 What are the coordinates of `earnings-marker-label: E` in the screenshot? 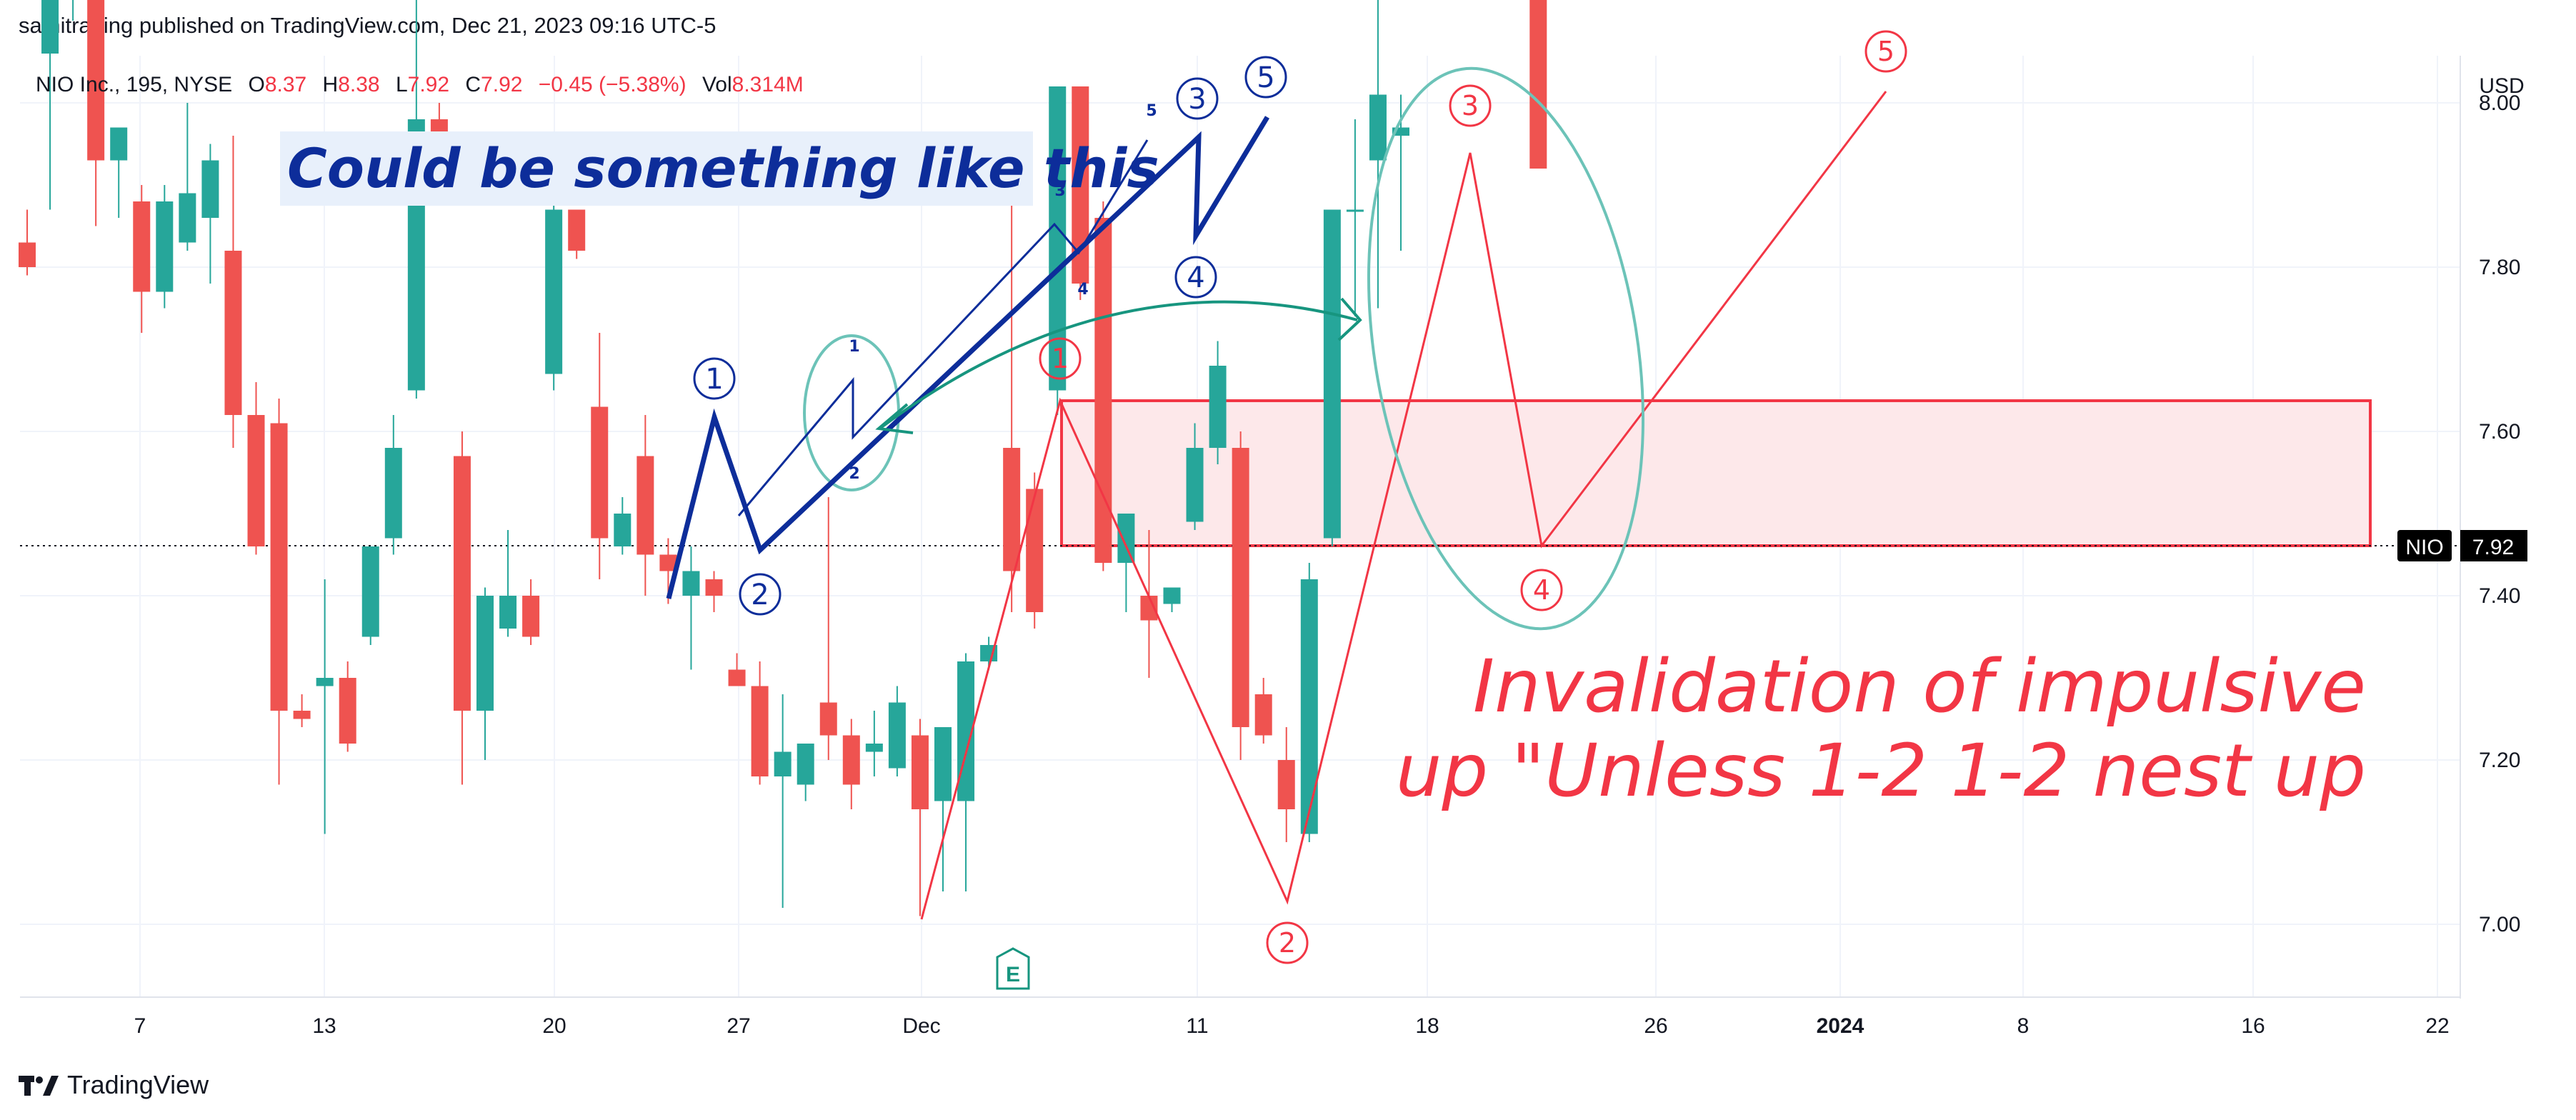 It's located at (1013, 974).